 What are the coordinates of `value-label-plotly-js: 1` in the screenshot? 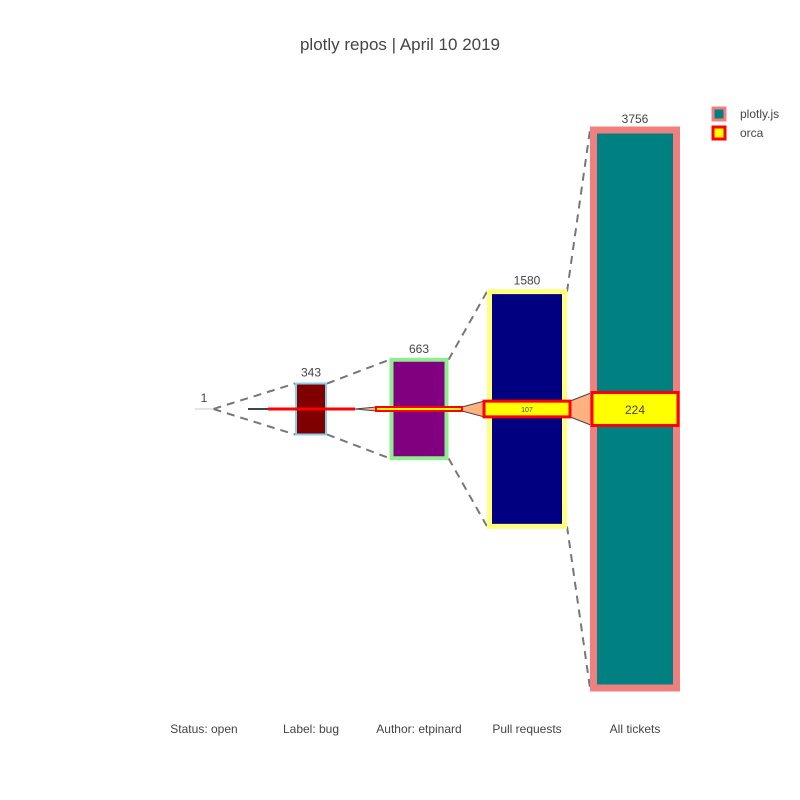 It's located at (204, 398).